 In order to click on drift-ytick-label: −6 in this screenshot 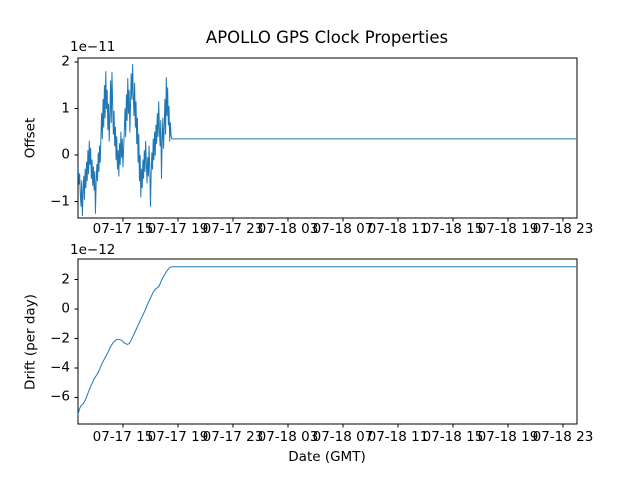, I will do `click(60, 397)`.